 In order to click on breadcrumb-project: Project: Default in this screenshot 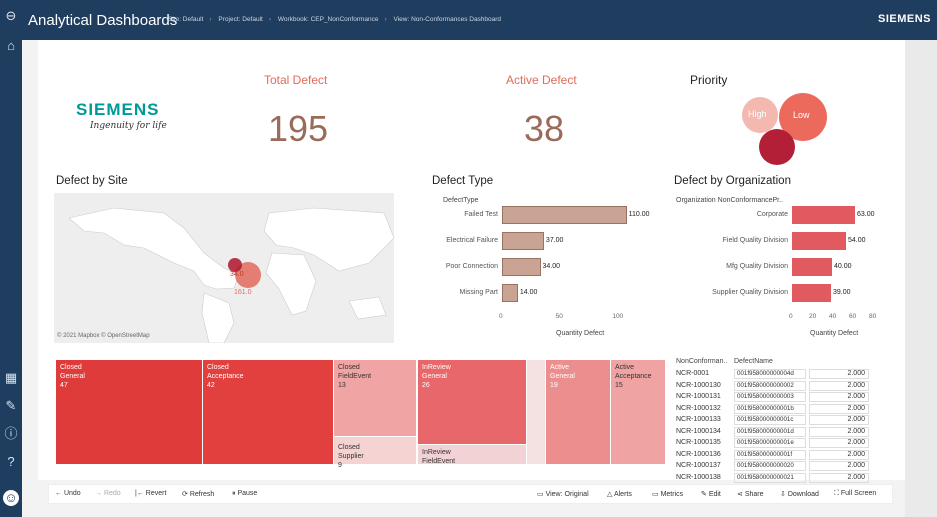, I will do `click(240, 19)`.